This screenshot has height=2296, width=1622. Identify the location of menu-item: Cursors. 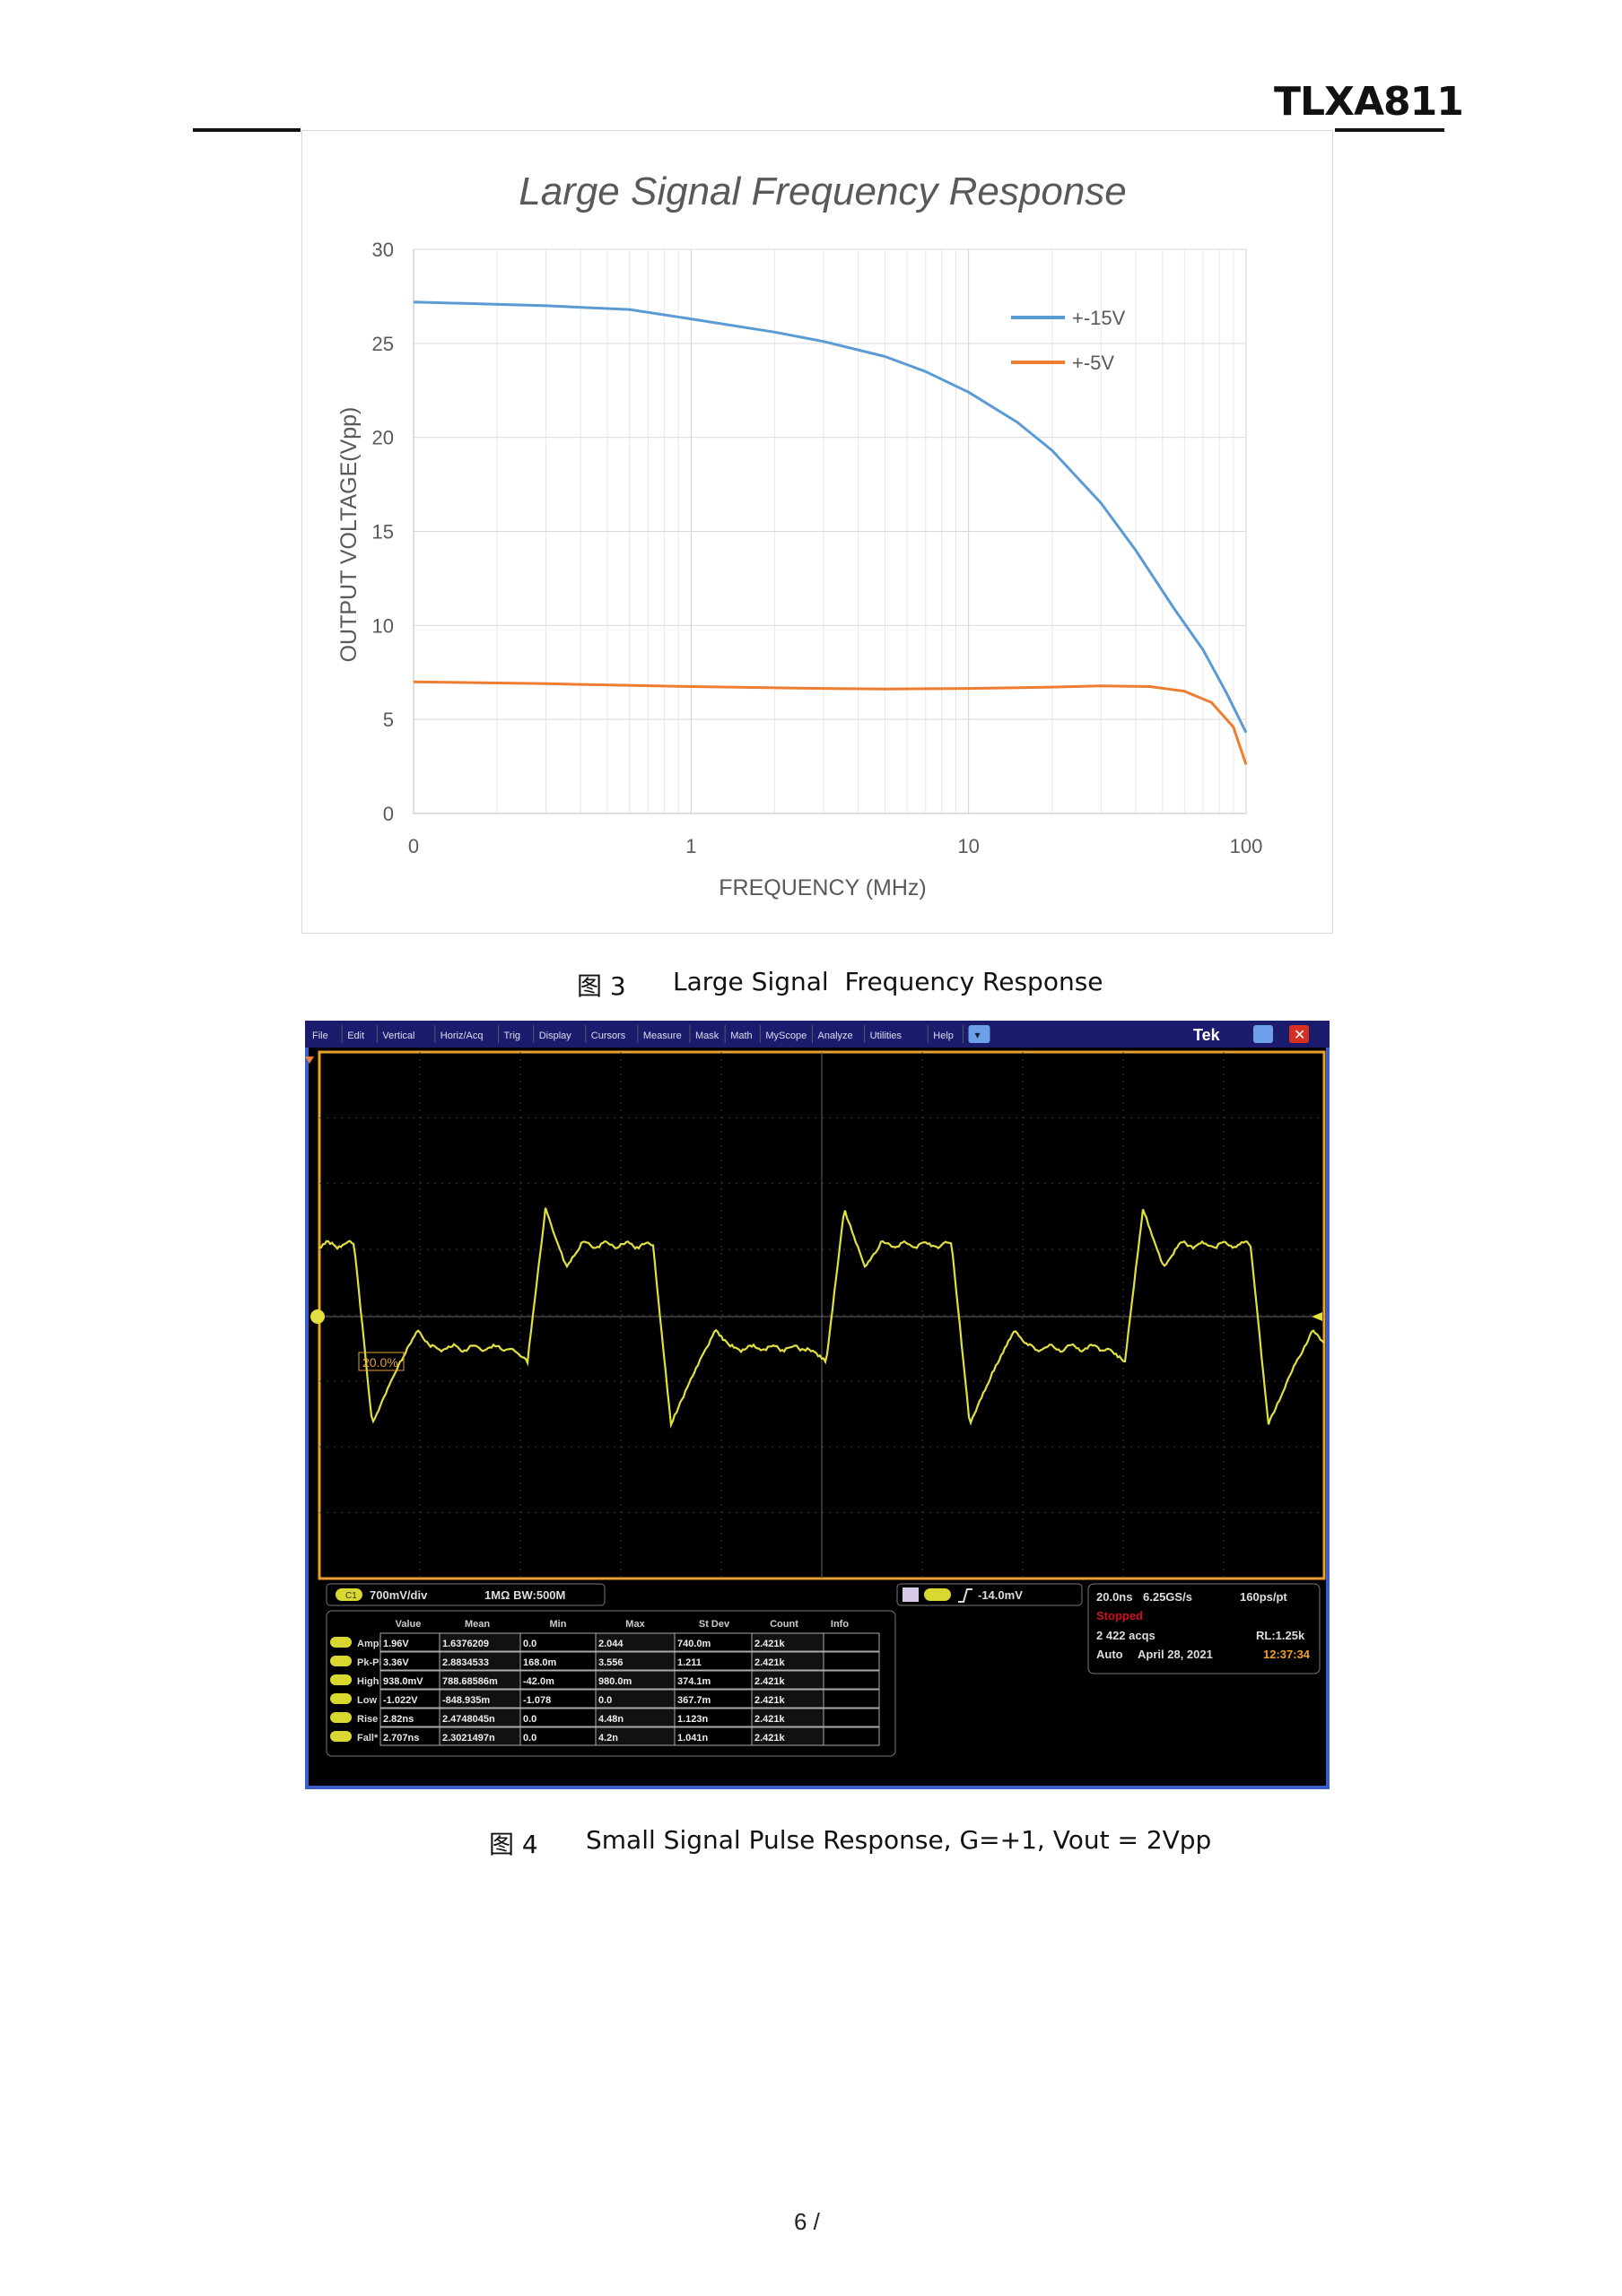
(609, 1036).